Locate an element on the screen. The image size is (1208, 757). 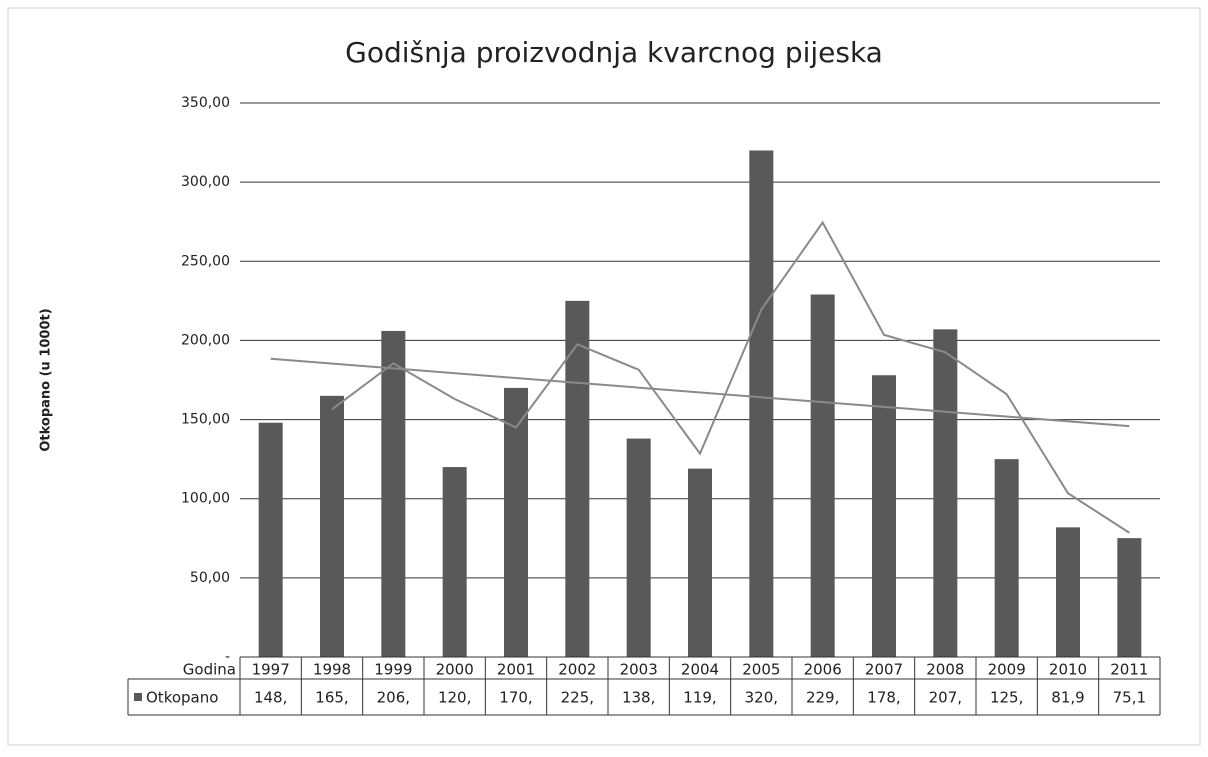
linear-trendline is located at coordinates (700, 392).